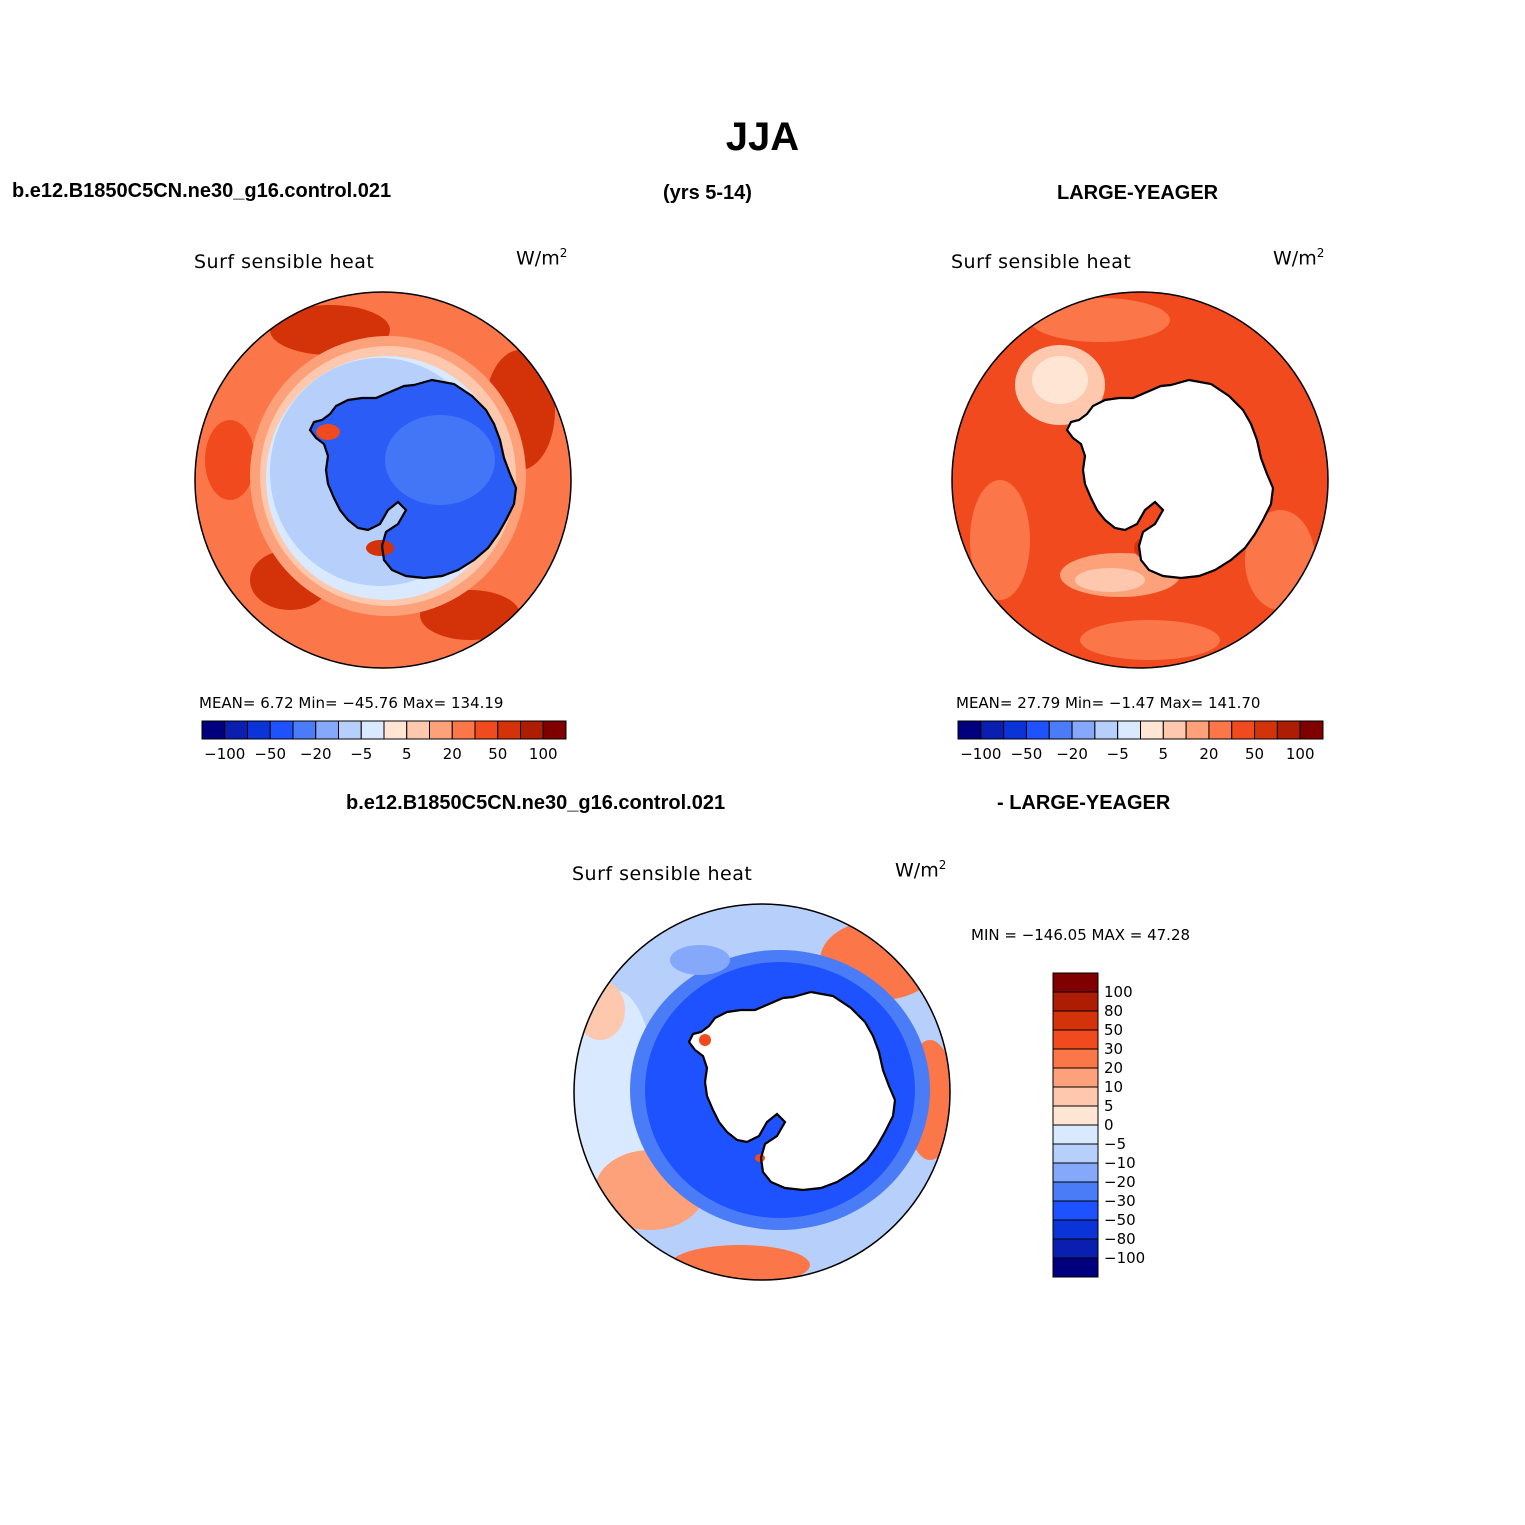 Image resolution: width=1525 pixels, height=1525 pixels. I want to click on panel3-title: Surf sensible heat, so click(662, 874).